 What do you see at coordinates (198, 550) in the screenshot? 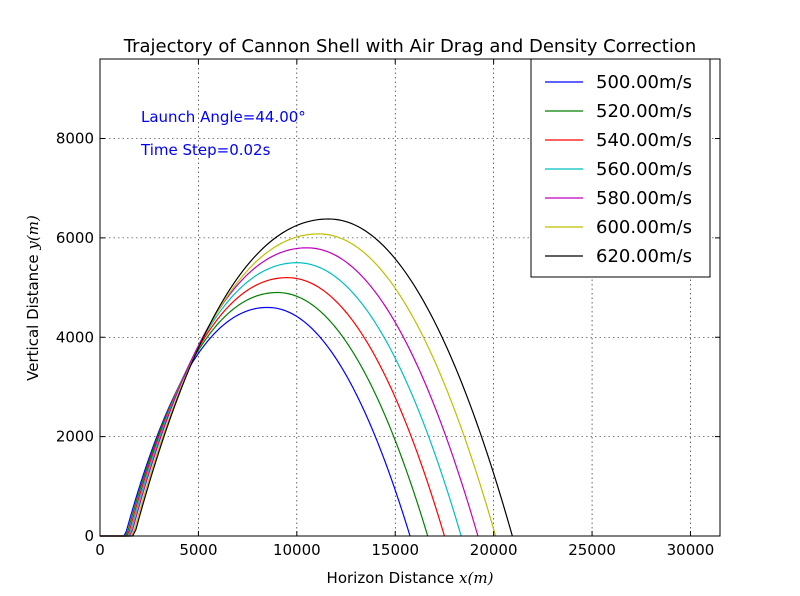
I see `x-tick-label: 5000` at bounding box center [198, 550].